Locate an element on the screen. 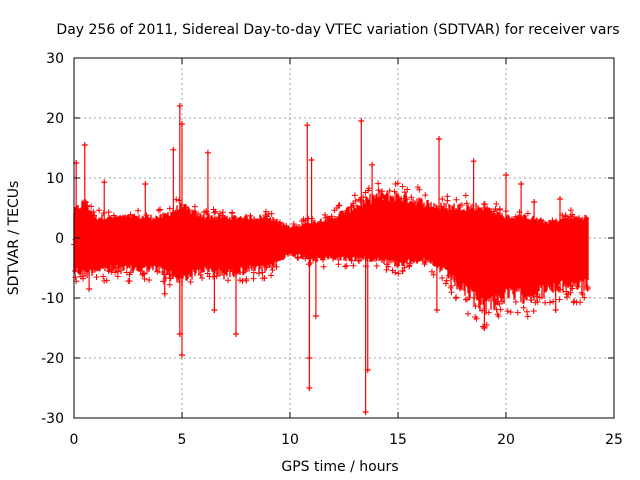  y-tick-label: -10 is located at coordinates (52, 299).